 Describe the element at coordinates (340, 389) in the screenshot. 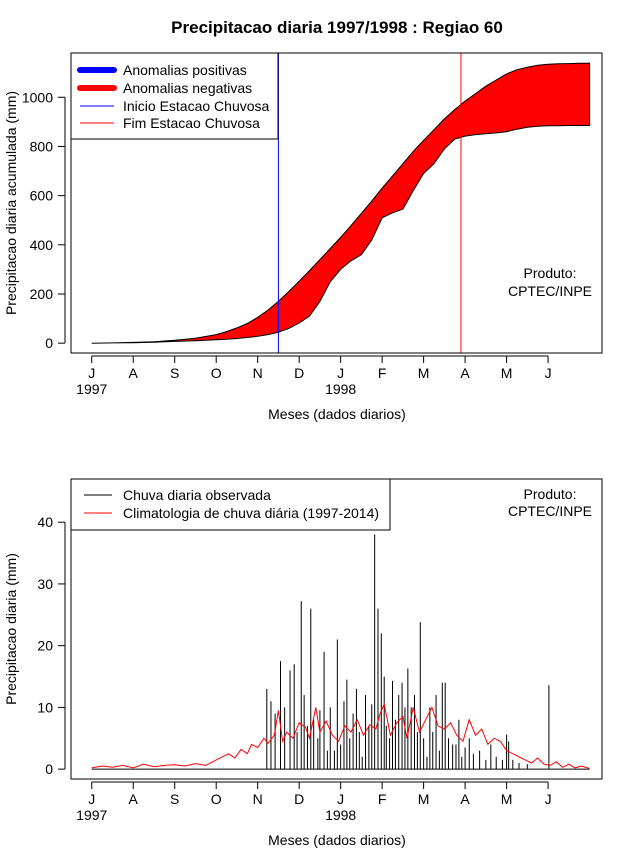

I see `year-label: 1998` at that location.